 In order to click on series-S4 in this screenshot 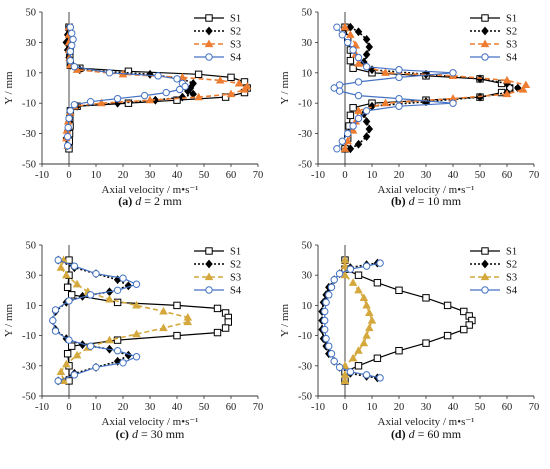, I will do `click(126, 86)`.